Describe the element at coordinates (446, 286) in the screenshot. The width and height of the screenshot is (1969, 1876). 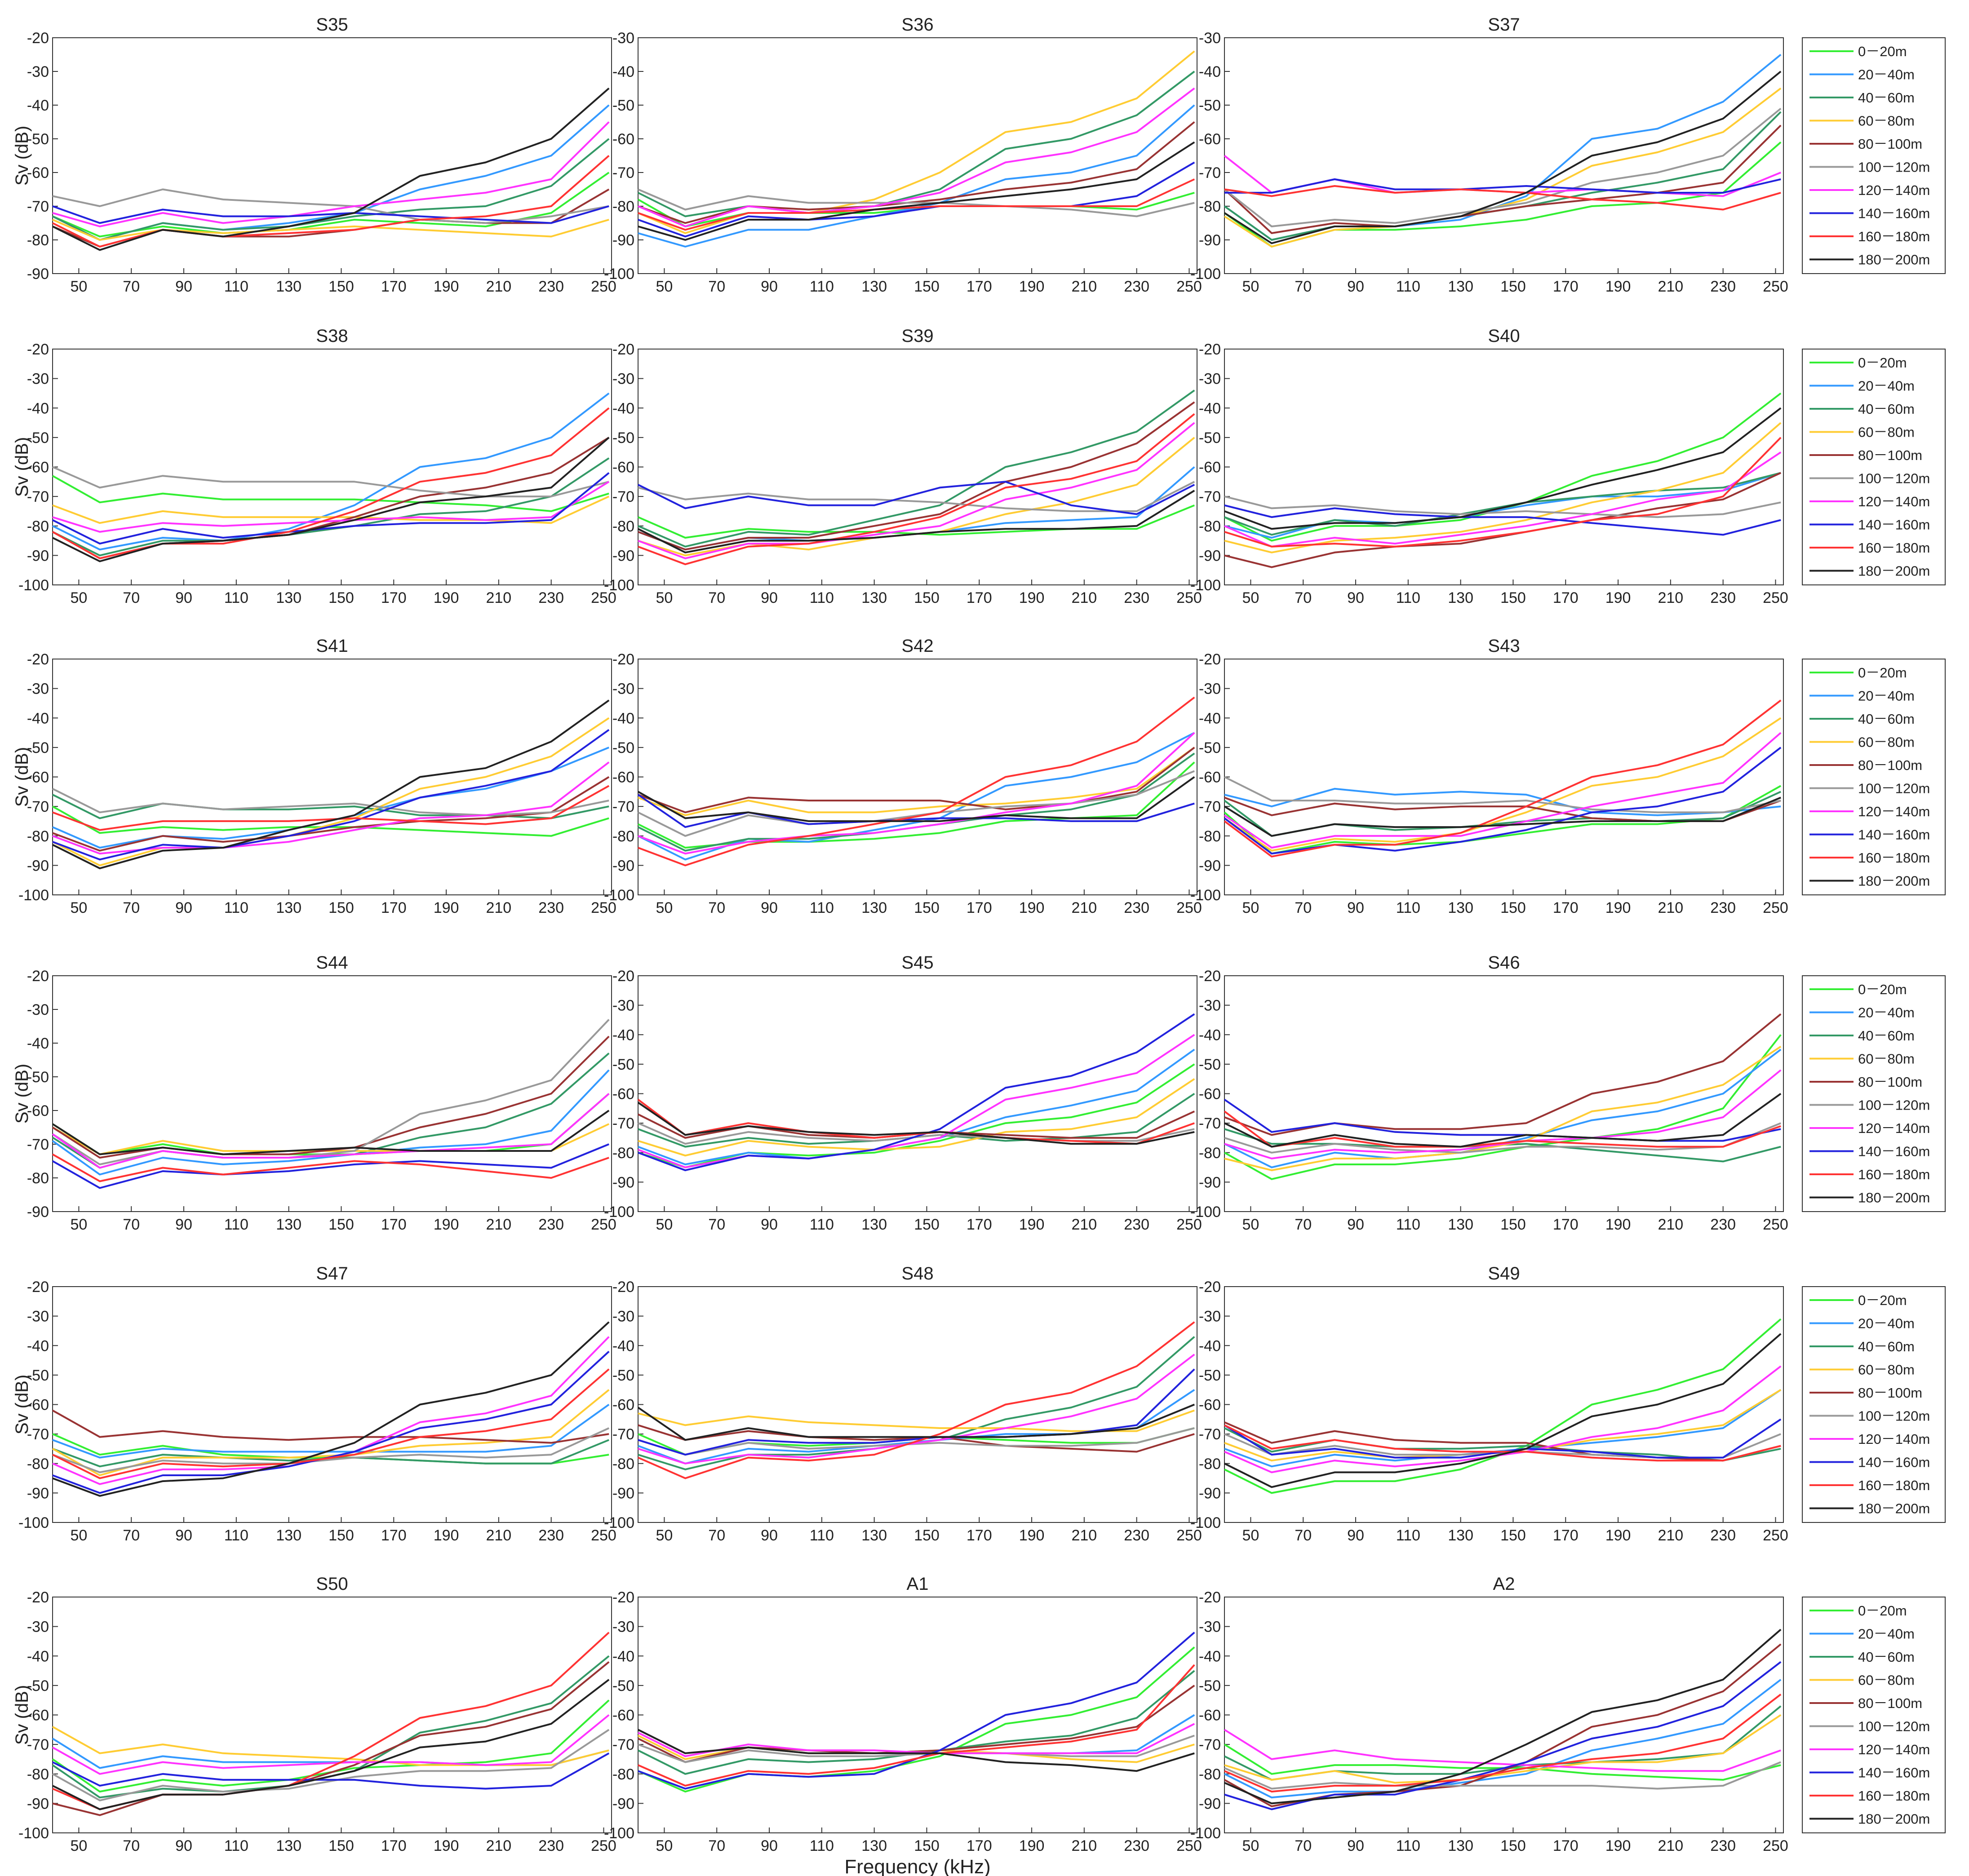
I see `x-tick-label: 190` at that location.